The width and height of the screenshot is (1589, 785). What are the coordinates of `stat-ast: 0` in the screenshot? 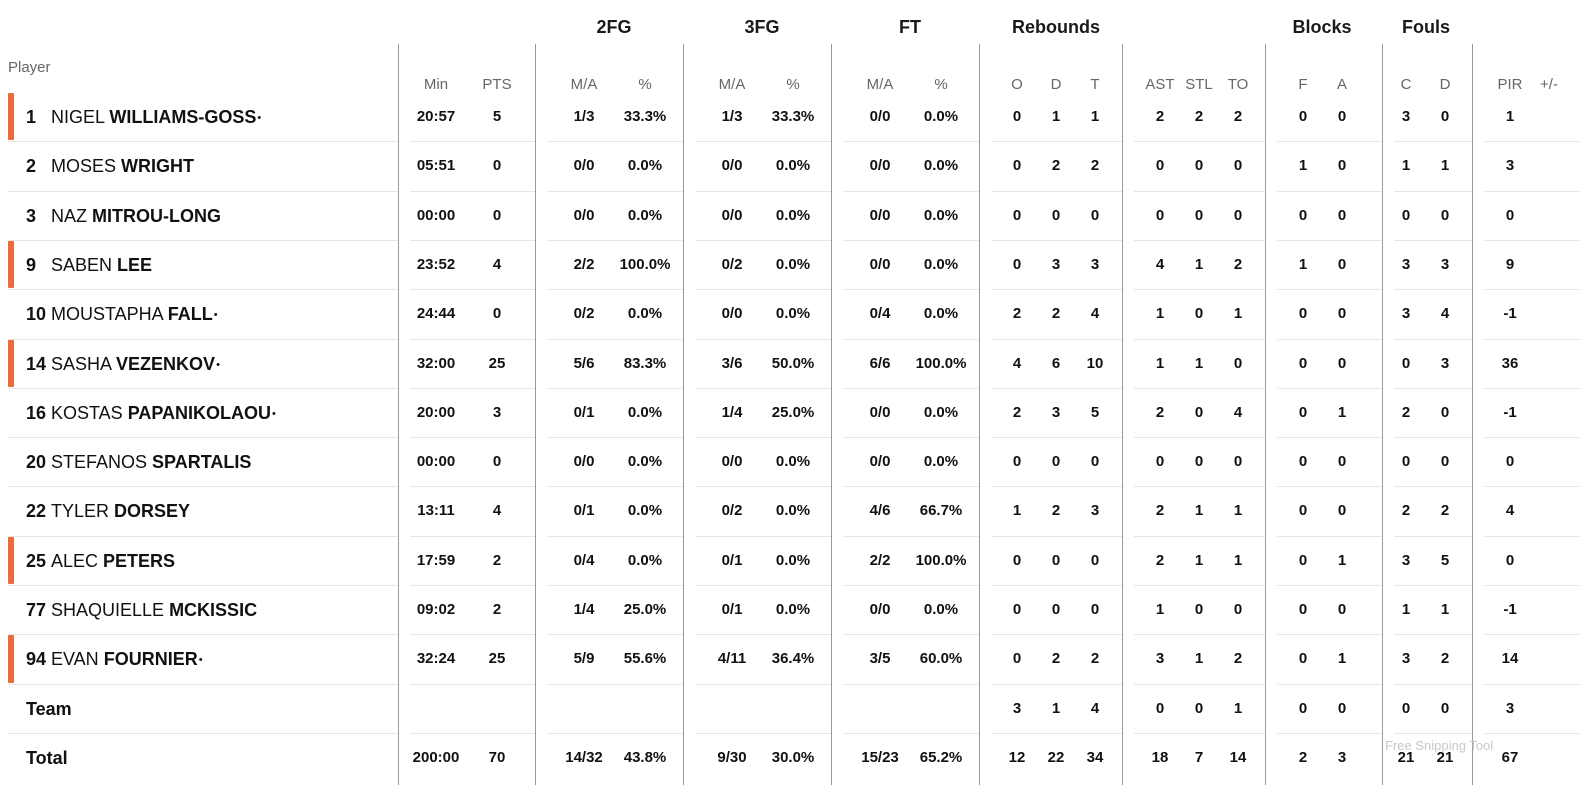 It's located at (1160, 708).